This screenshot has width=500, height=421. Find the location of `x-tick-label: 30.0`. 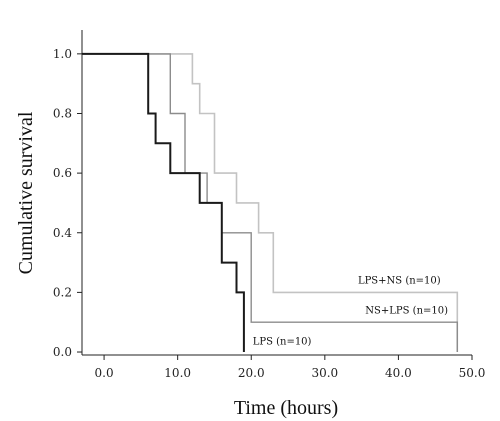

x-tick-label: 30.0 is located at coordinates (324, 373).